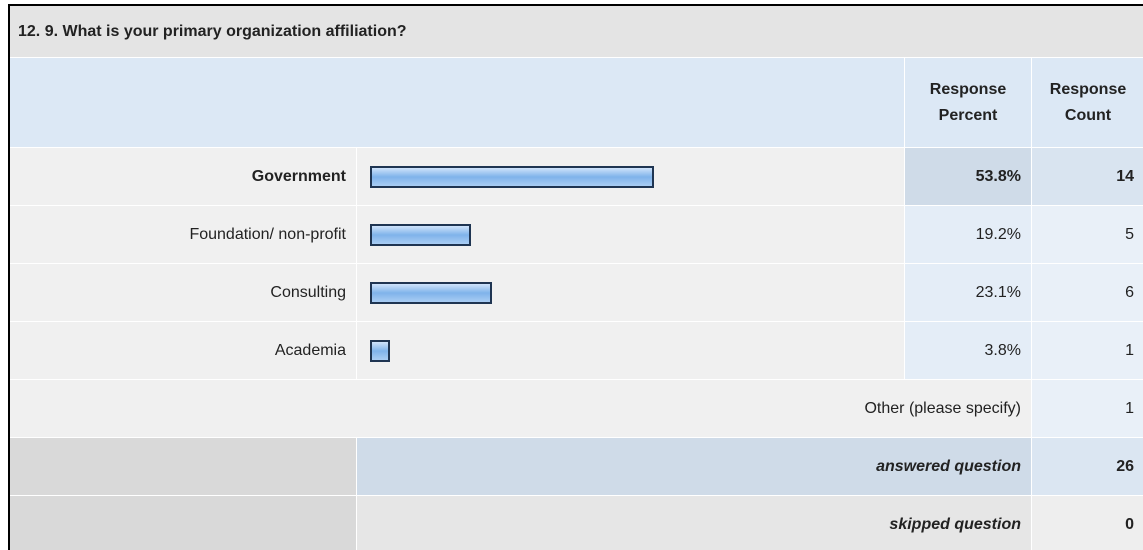 The image size is (1143, 550). What do you see at coordinates (968, 103) in the screenshot?
I see `percent-header: Response Percent` at bounding box center [968, 103].